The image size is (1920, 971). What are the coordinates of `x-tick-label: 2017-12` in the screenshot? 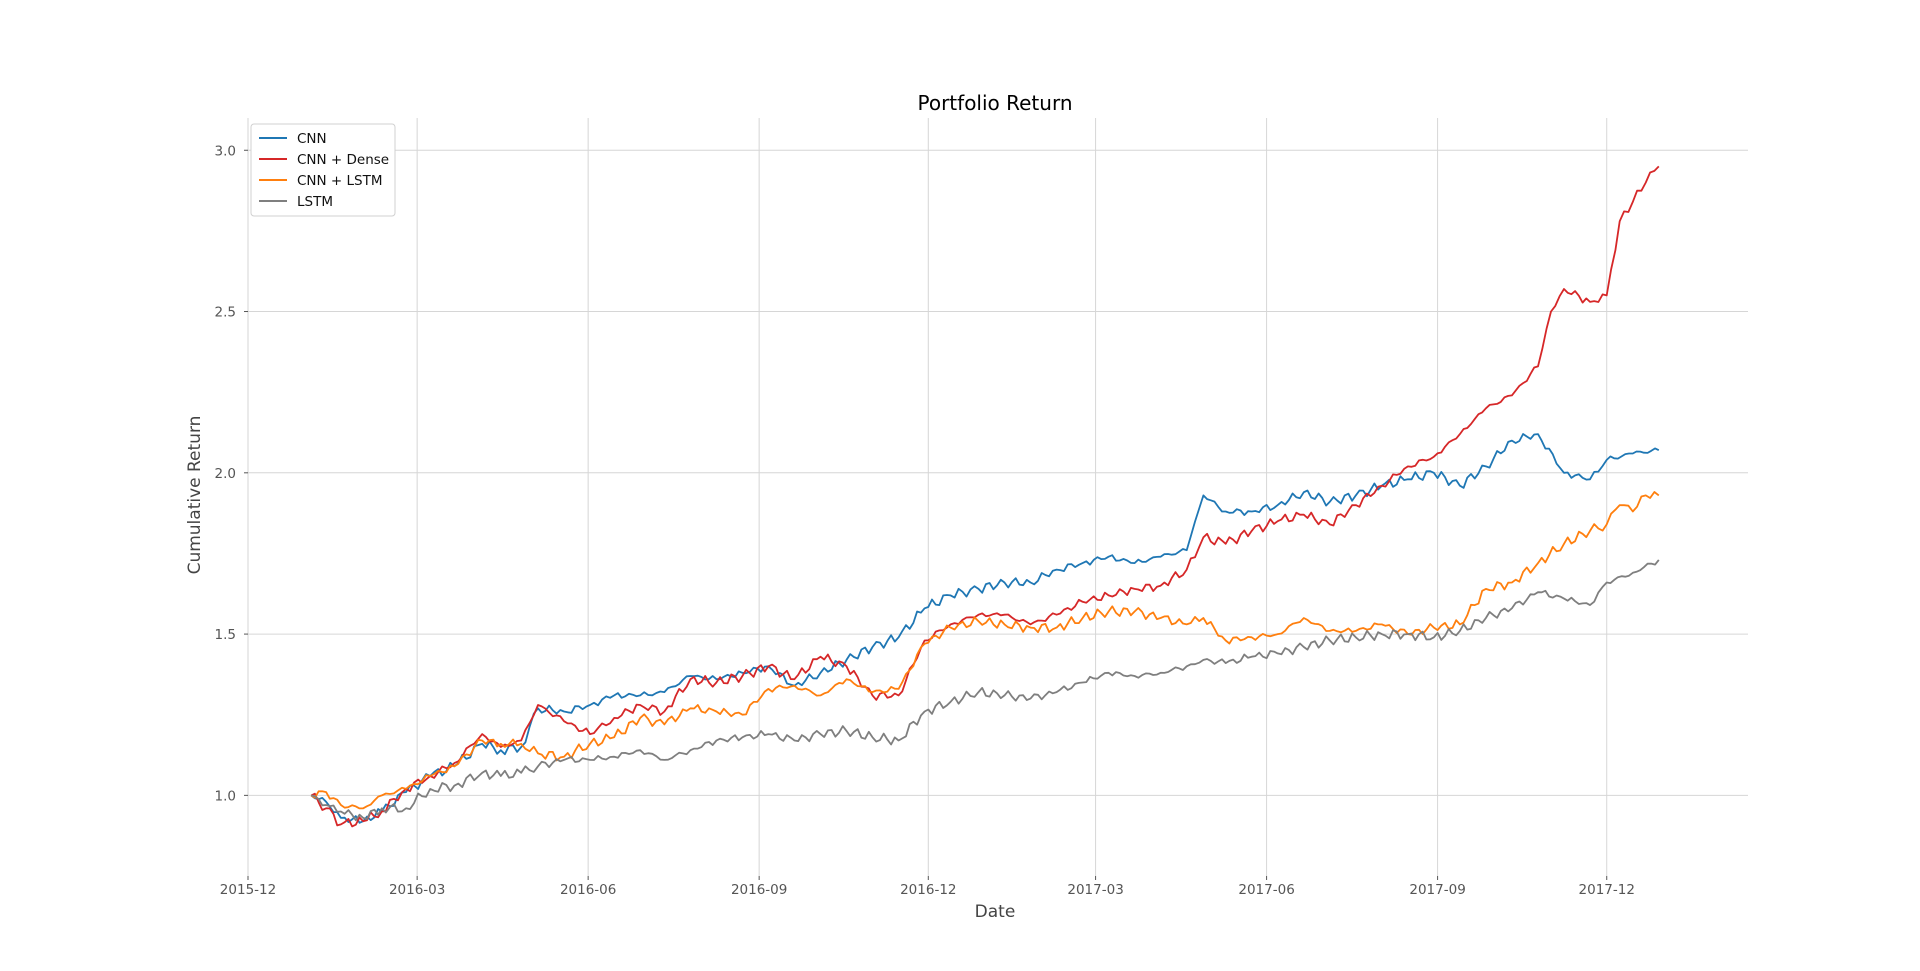 It's located at (1607, 890).